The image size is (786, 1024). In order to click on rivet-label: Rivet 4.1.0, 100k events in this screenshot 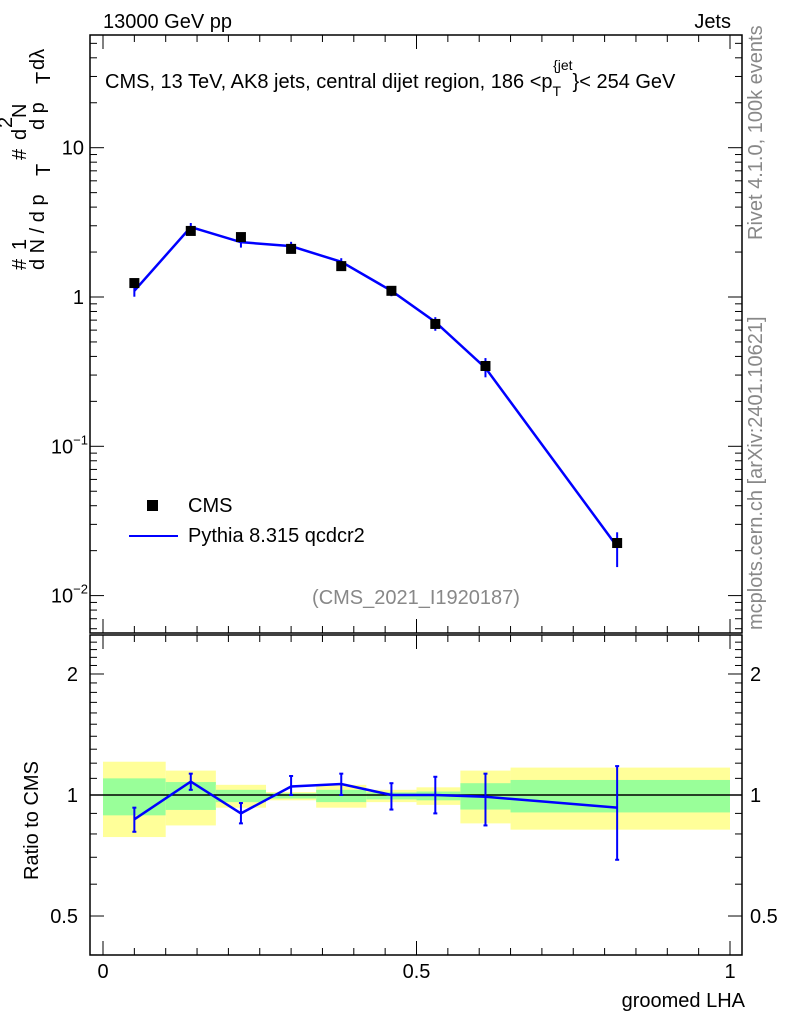, I will do `click(756, 132)`.